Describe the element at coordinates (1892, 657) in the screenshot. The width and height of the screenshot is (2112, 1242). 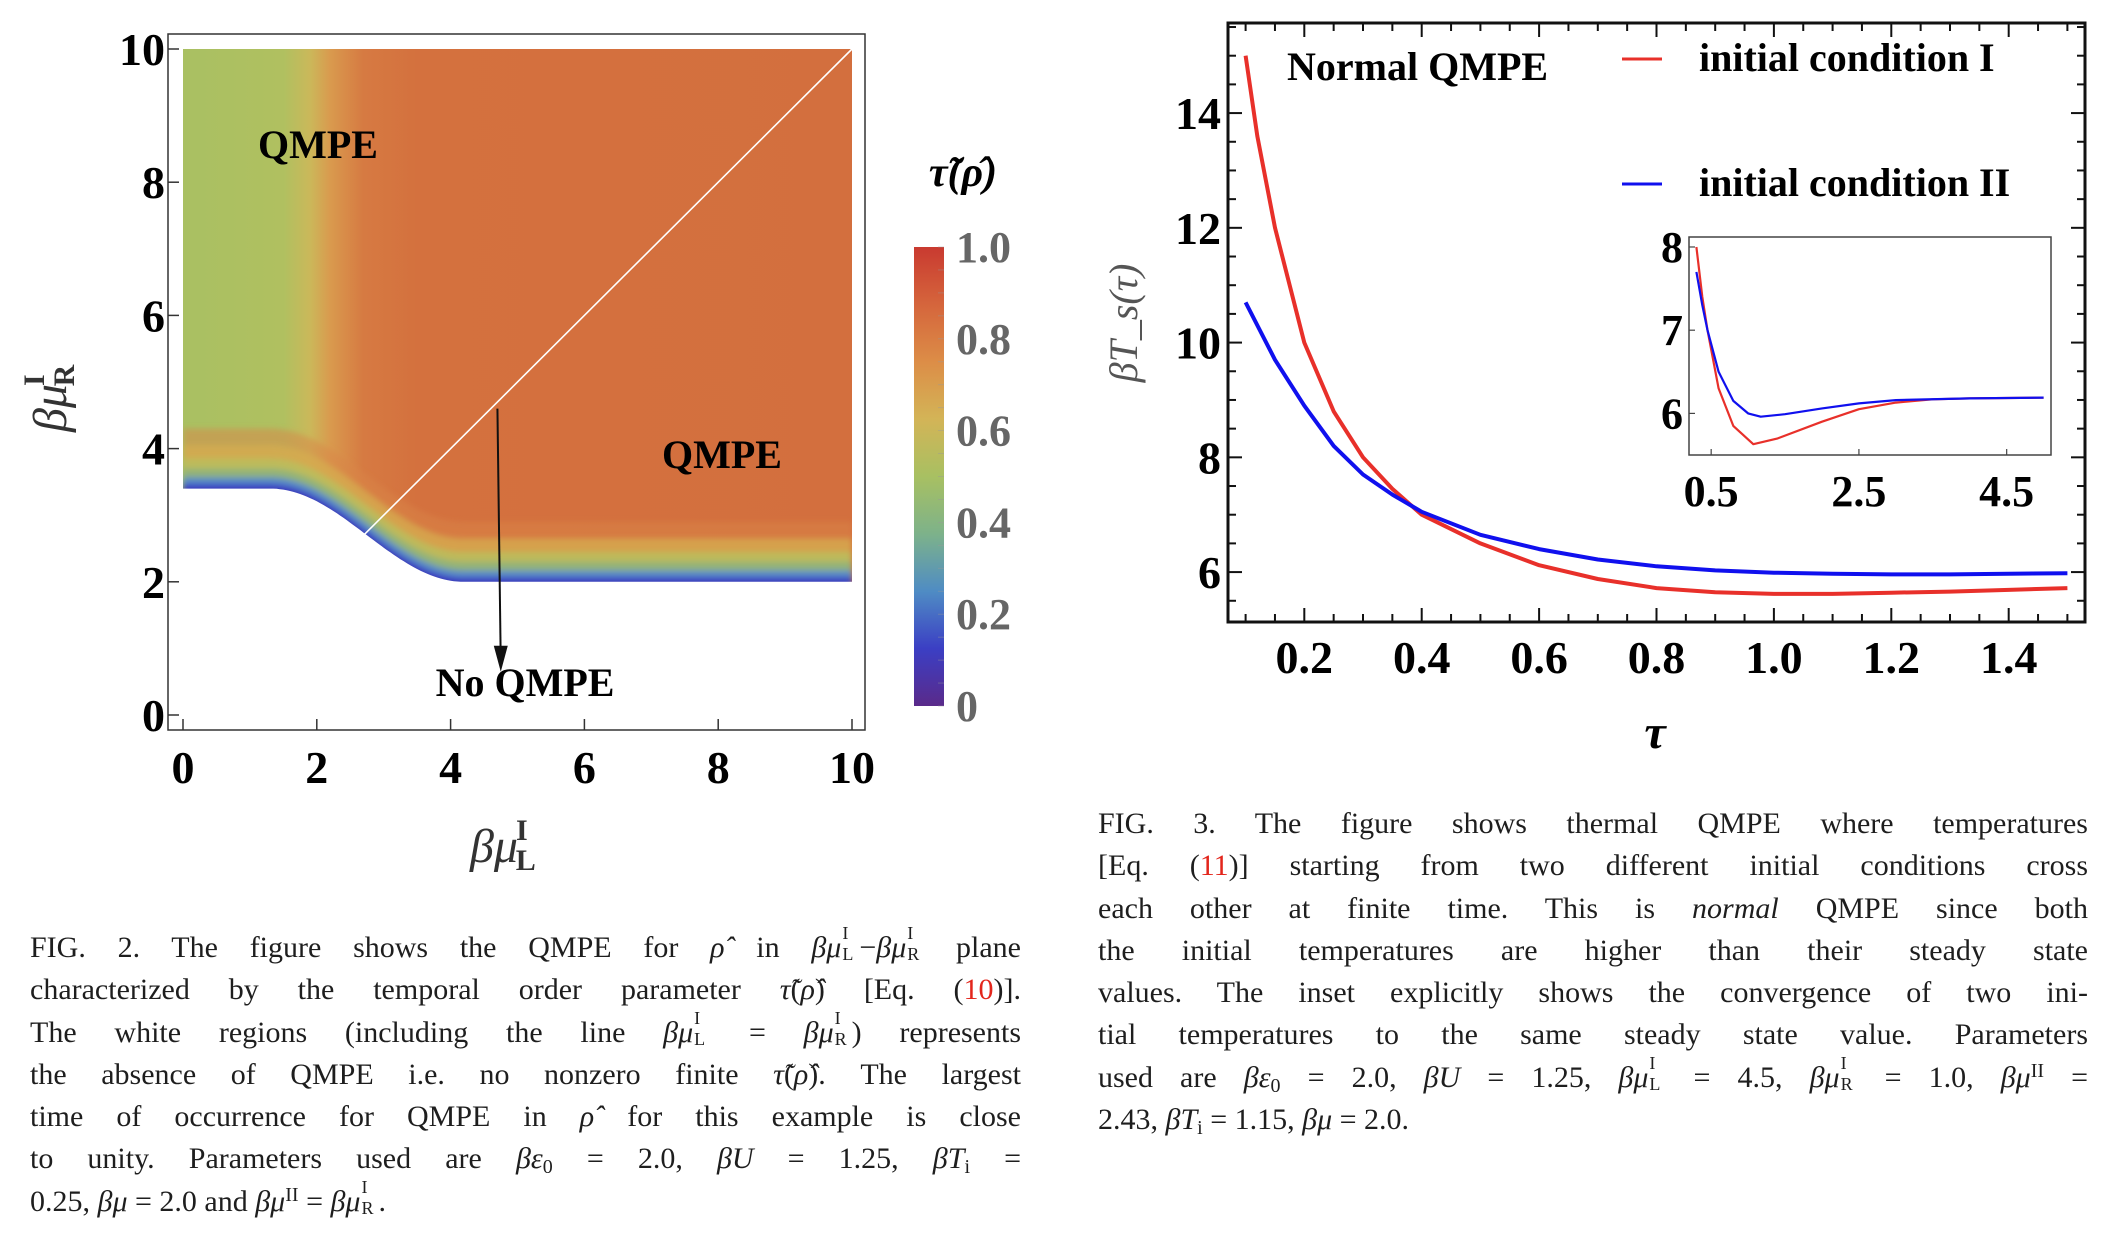
I see `x-tick-label: 1.2` at that location.